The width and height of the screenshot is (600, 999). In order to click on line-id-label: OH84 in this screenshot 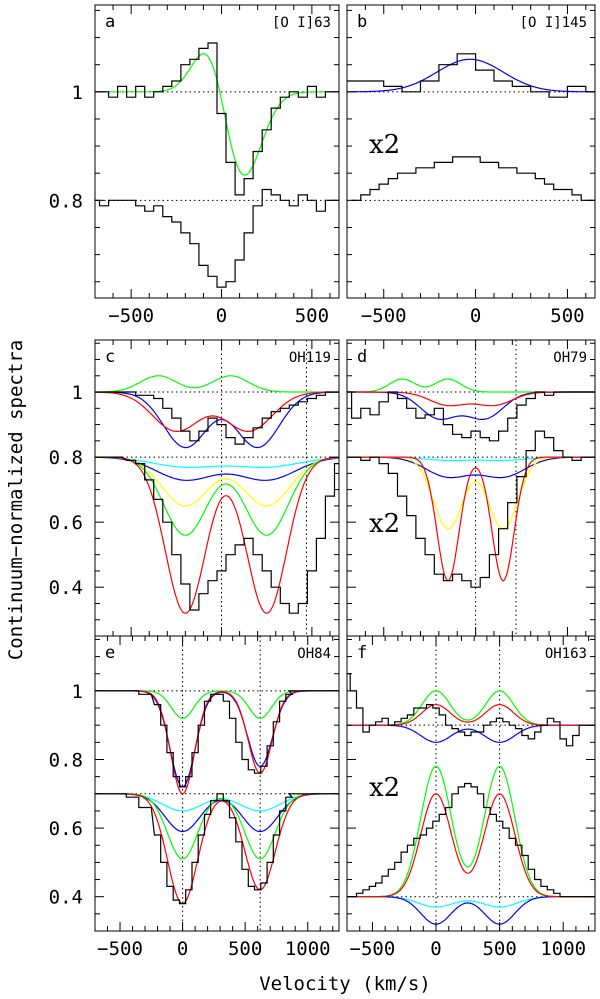, I will do `click(314, 654)`.